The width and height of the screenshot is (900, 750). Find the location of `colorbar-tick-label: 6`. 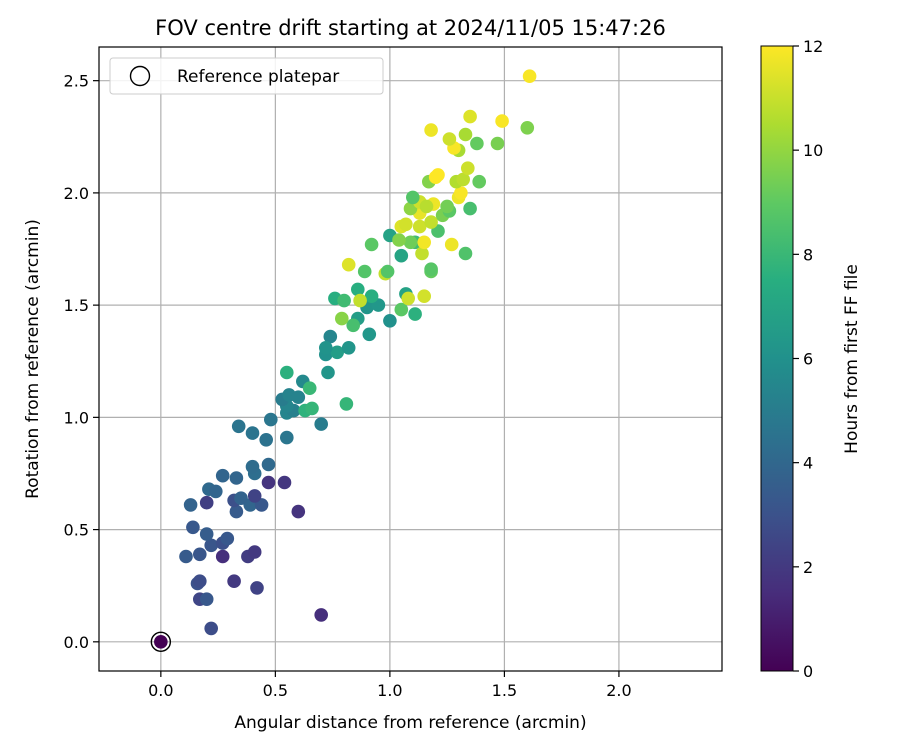

colorbar-tick-label: 6 is located at coordinates (808, 359).